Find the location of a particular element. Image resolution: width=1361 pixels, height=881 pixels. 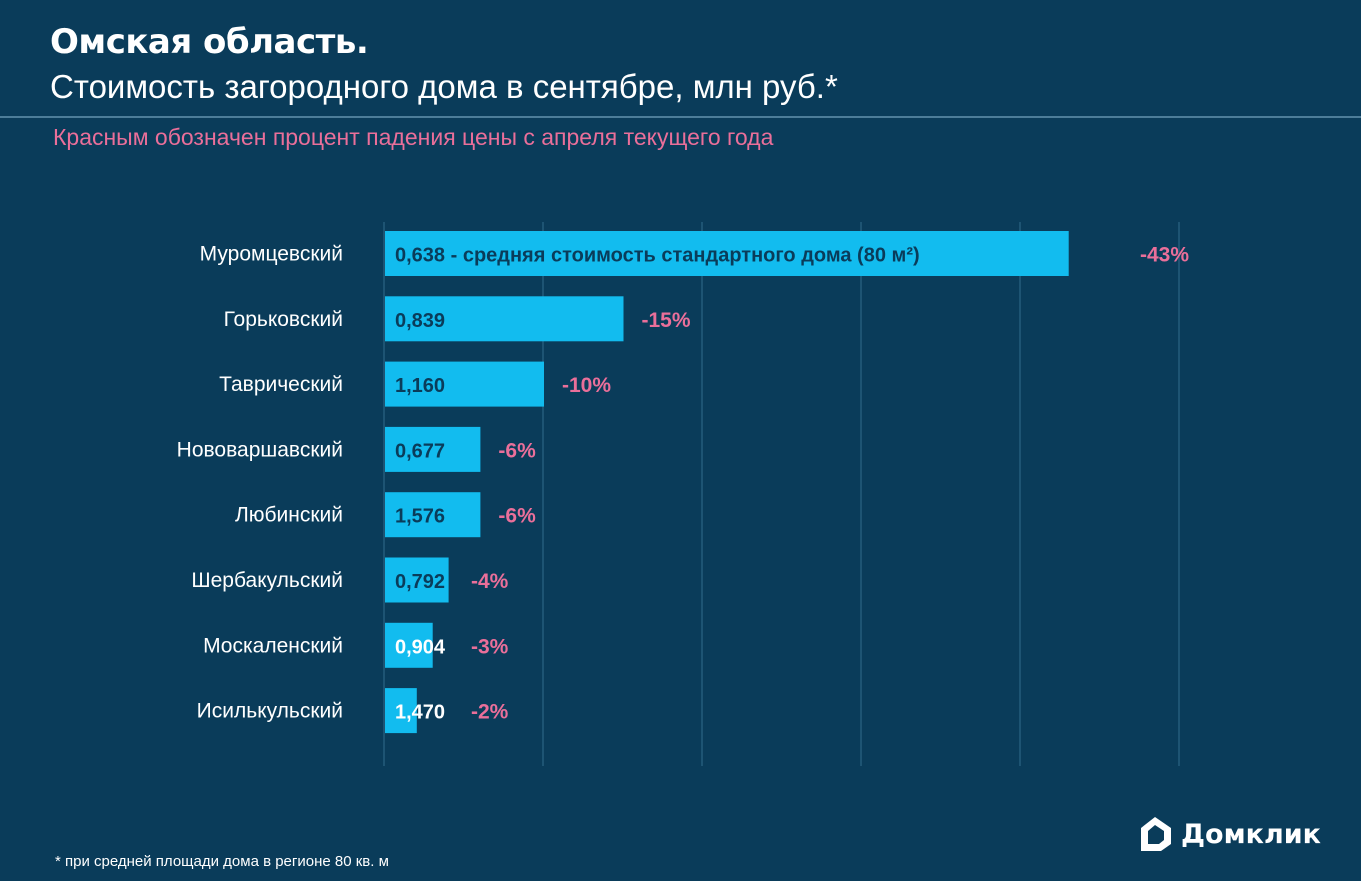

domclick-logo: Домклик is located at coordinates (1229, 834).